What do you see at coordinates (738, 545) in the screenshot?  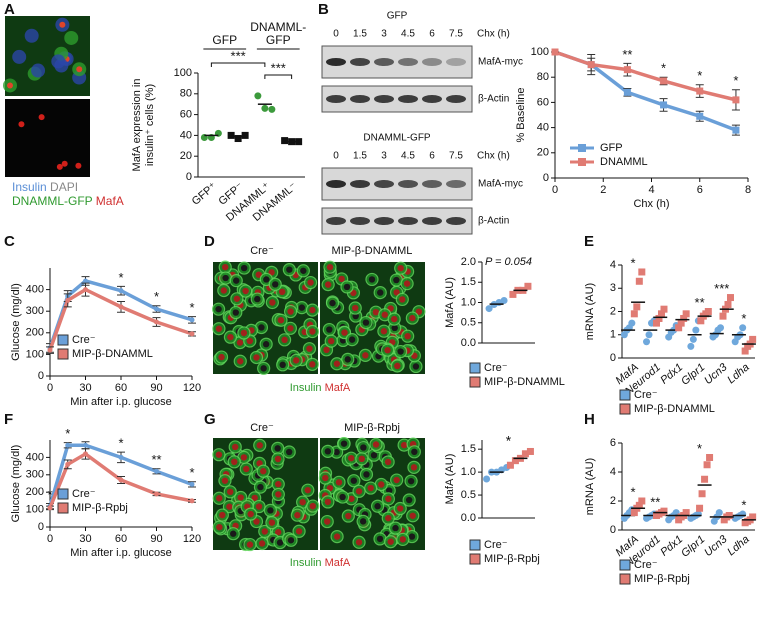 I see `x-tick-label: Ldha` at bounding box center [738, 545].